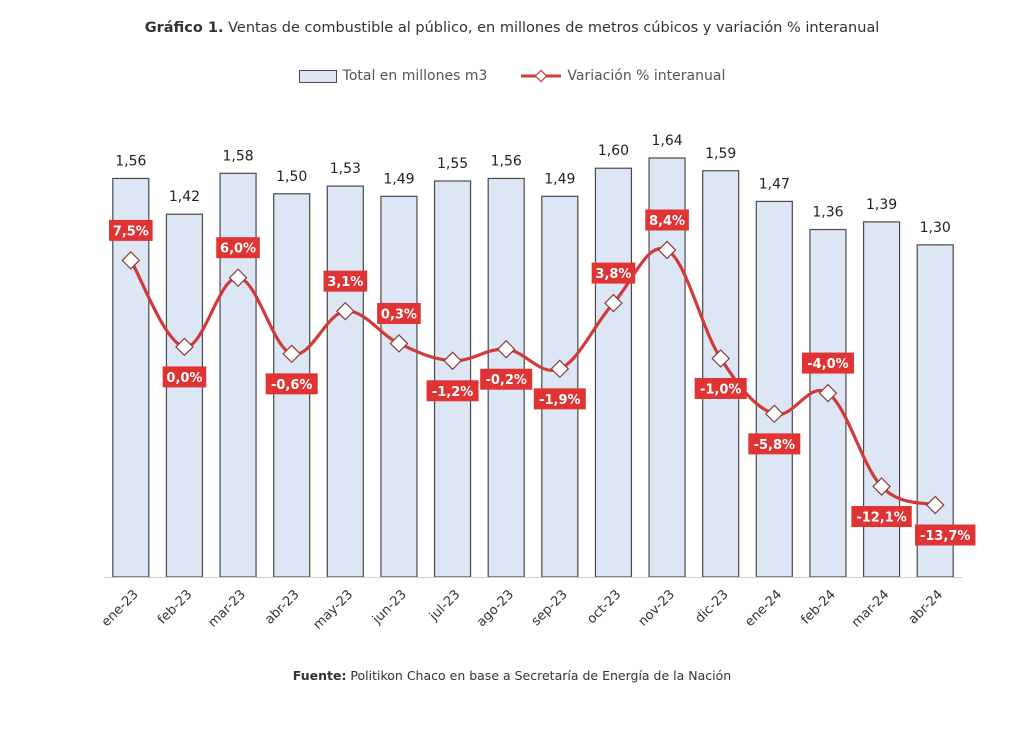 This screenshot has height=742, width=1024. Describe the element at coordinates (415, 76) in the screenshot. I see `legend-bars-label: Total en millones m3` at that location.